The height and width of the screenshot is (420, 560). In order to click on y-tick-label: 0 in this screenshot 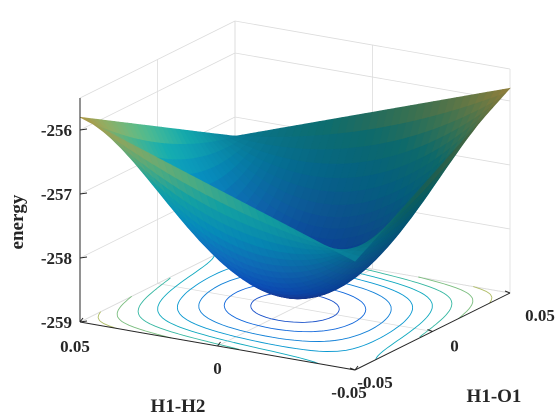, I will do `click(454, 346)`.